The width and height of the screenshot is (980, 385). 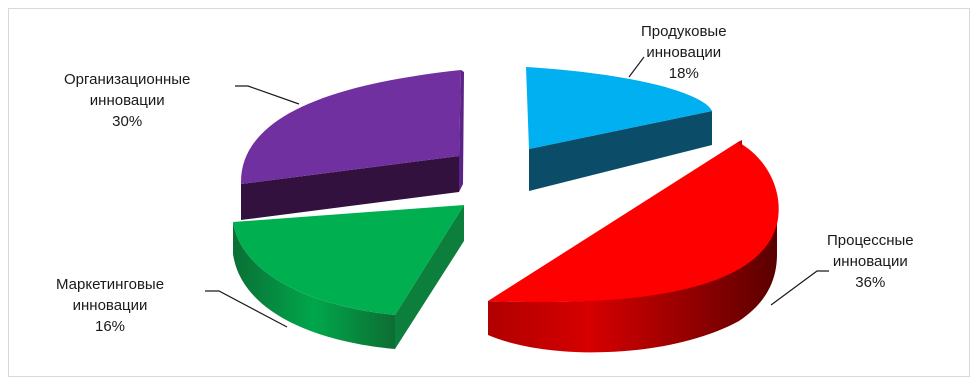 What do you see at coordinates (870, 240) in the screenshot?
I see `label-process-line1: Процессные` at bounding box center [870, 240].